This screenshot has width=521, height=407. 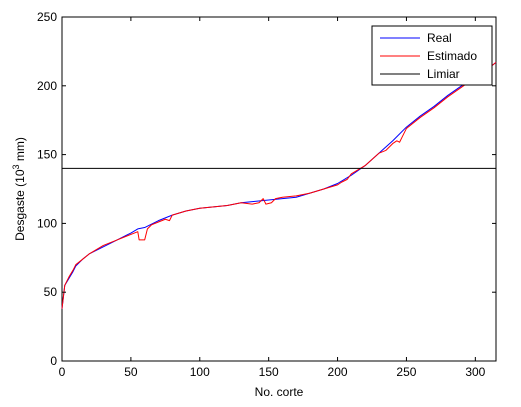 I want to click on x-tick-label-200: 200, so click(x=338, y=372).